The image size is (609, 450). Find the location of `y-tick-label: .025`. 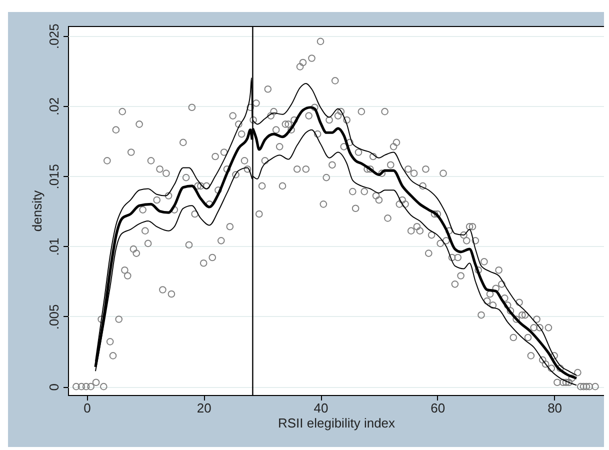

y-tick-label: .025 is located at coordinates (54, 36).